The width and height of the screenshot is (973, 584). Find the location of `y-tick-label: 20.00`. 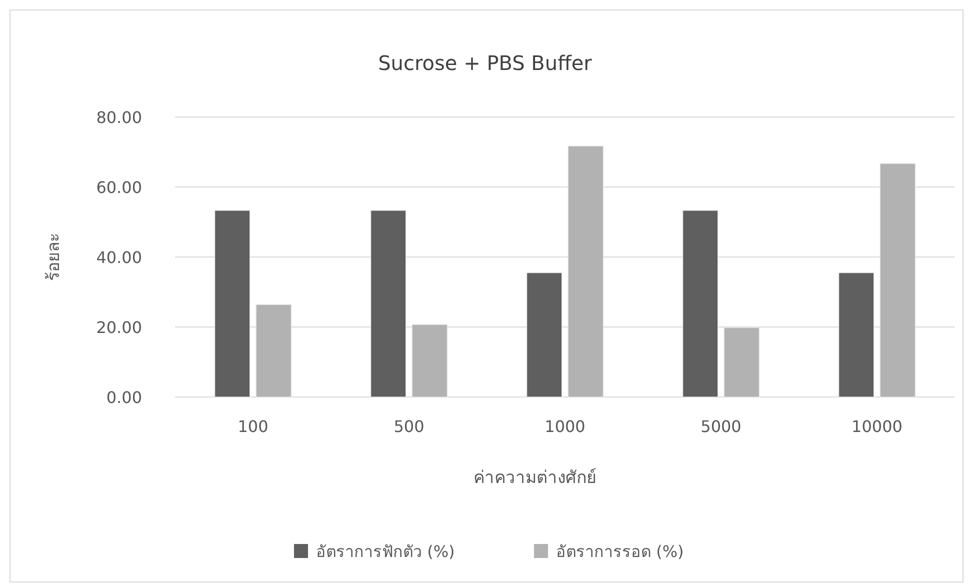

y-tick-label: 20.00 is located at coordinates (119, 327).